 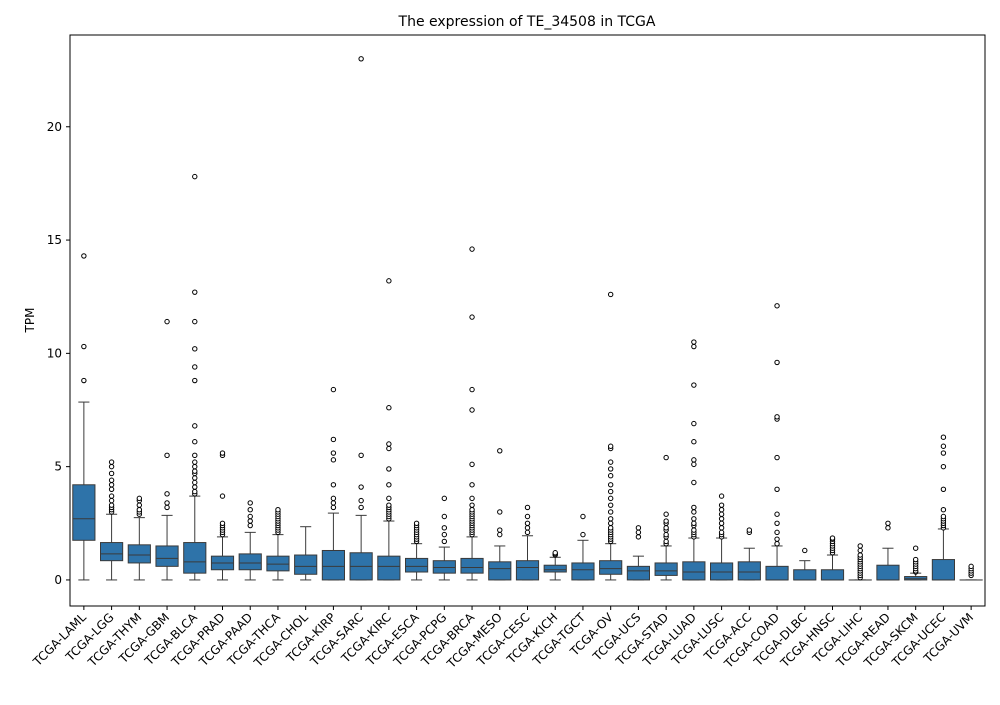 What do you see at coordinates (611, 568) in the screenshot?
I see `box-tcga-ov` at bounding box center [611, 568].